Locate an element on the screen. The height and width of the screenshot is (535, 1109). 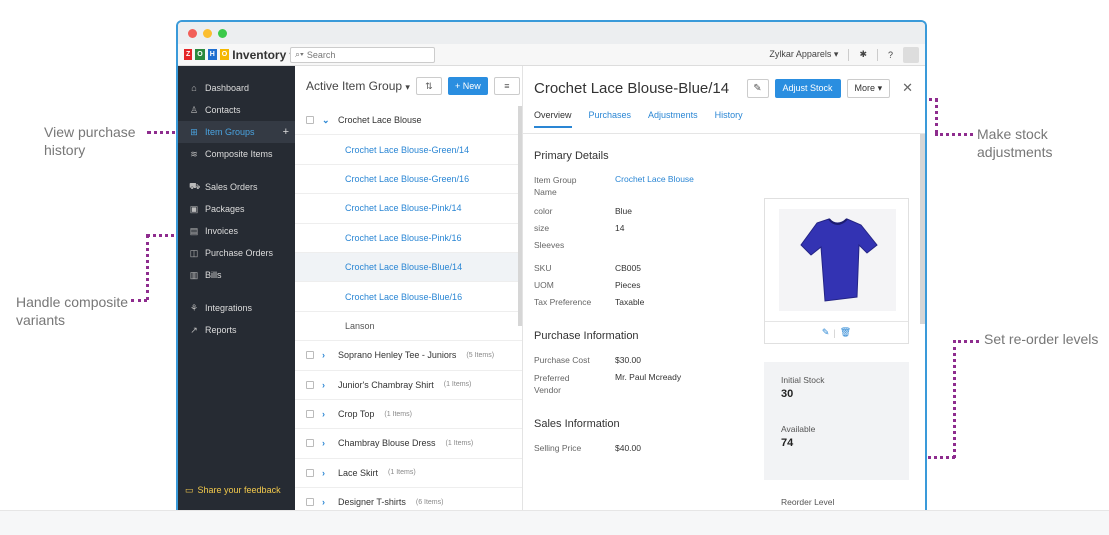
org-switcher: Zylkar Apparels ▾ is located at coordinates (803, 54).